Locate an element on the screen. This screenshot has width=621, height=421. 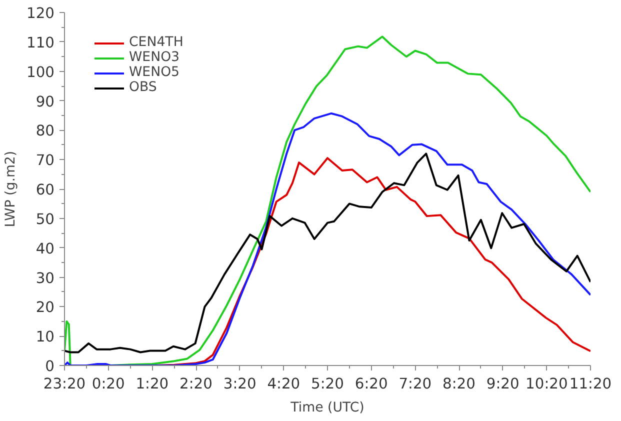
y-tick-label: 70 is located at coordinates (45, 161).